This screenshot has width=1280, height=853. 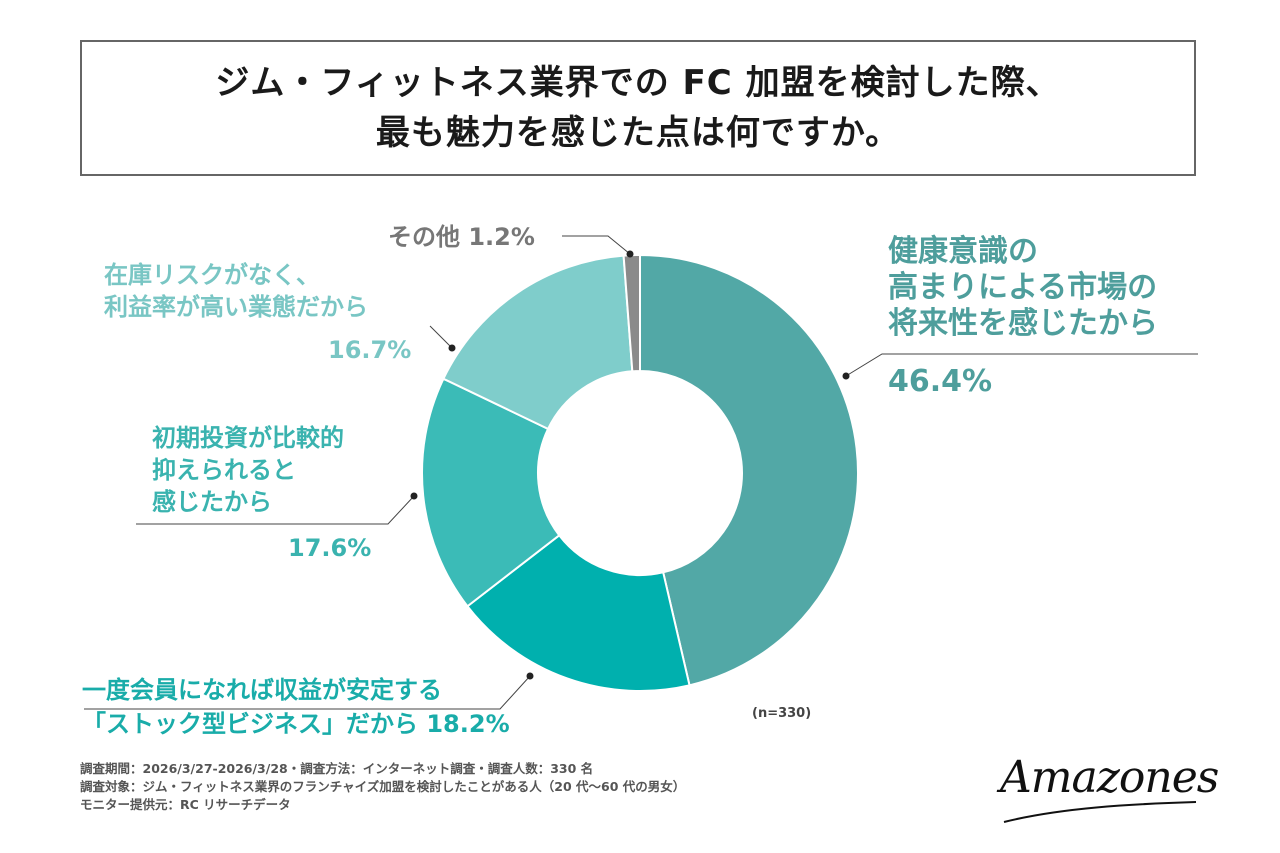 What do you see at coordinates (185, 804) in the screenshot?
I see `footer-line-3: モニター提供元：RC リサーチデータ` at bounding box center [185, 804].